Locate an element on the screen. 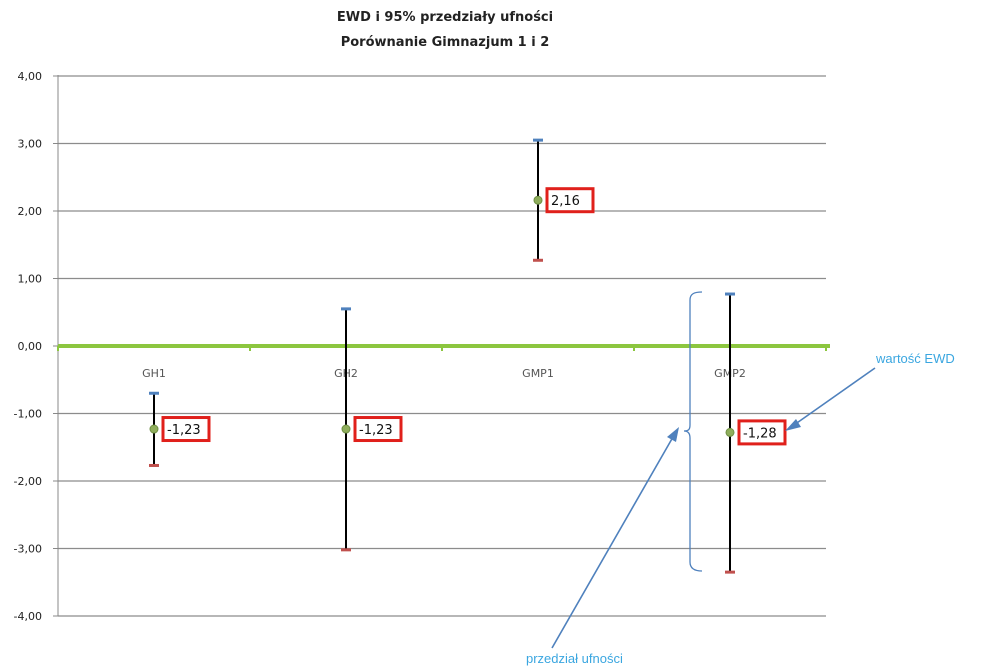 Image resolution: width=990 pixels, height=668 pixels. data-label: 2,16 is located at coordinates (565, 201).